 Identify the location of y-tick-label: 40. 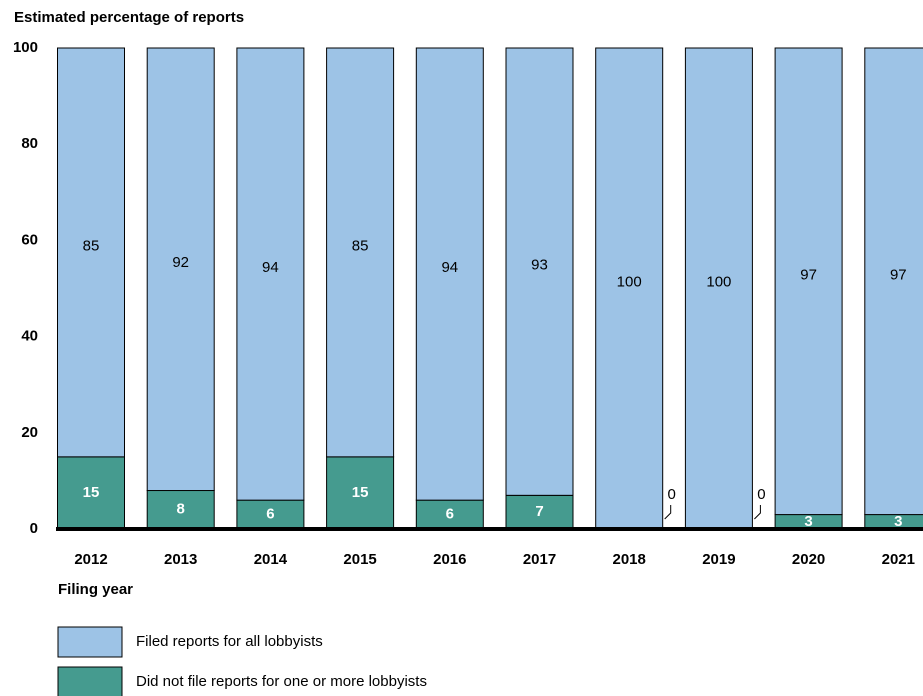
(29, 336).